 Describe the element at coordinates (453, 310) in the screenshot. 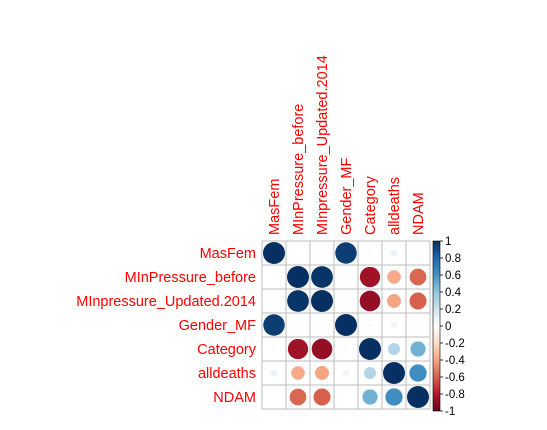

I see `legend-tick-label: 0.2` at that location.